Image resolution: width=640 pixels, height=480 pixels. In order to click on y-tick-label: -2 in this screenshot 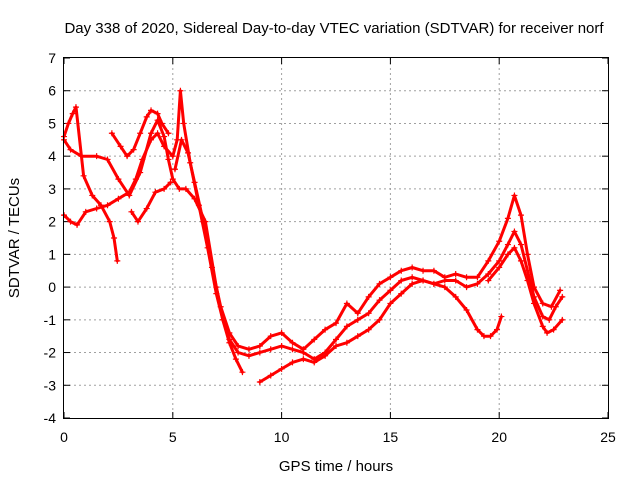, I will do `click(50, 353)`.